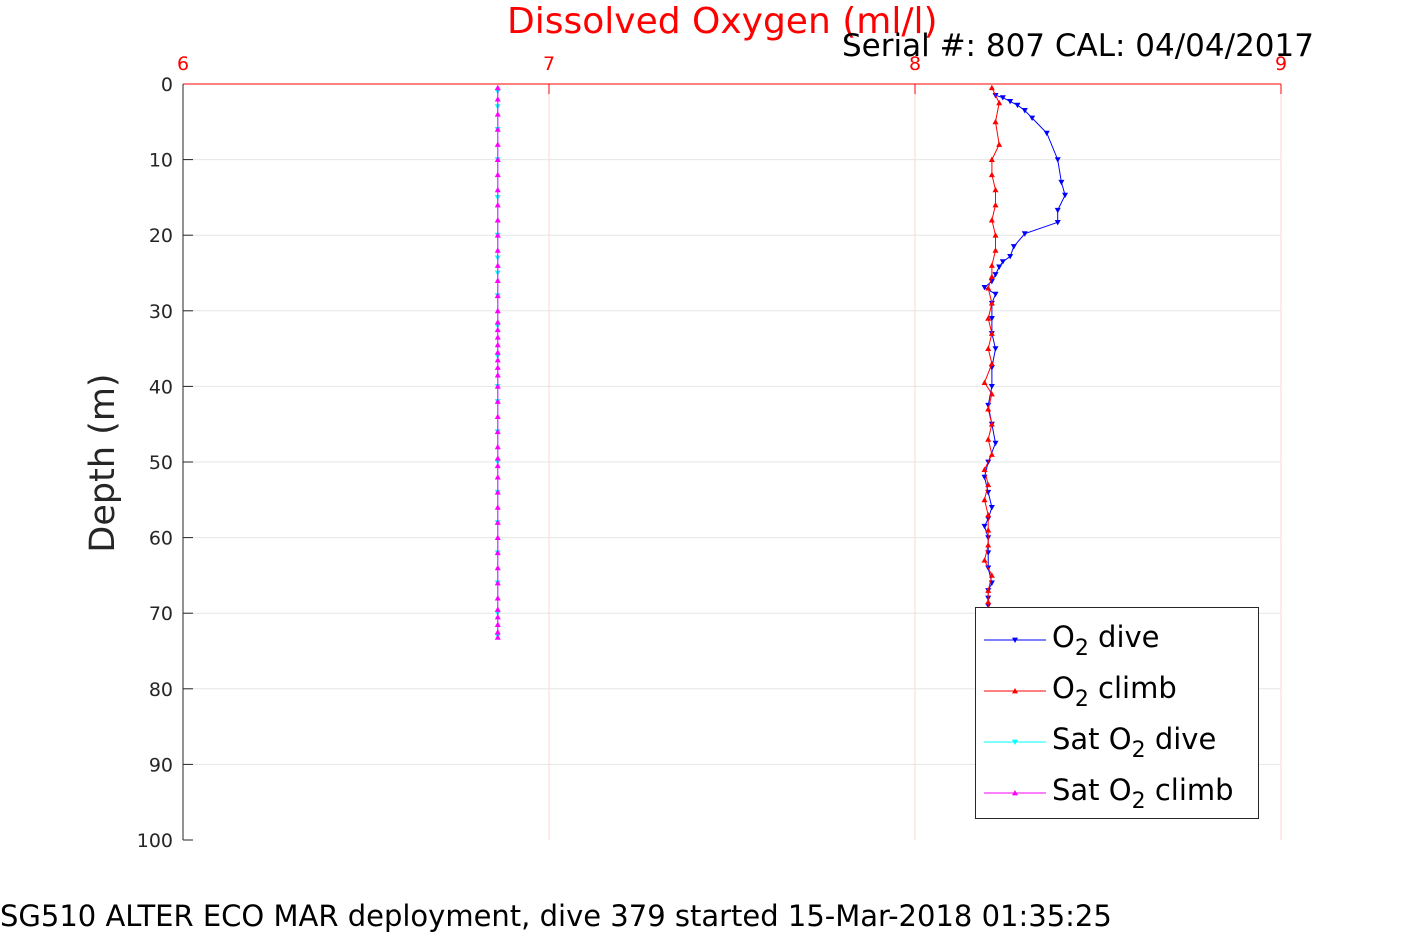 The image size is (1417, 945). I want to click on serial-cal-label: Serial #: 807 CAL: 04/04/2017, so click(1078, 46).